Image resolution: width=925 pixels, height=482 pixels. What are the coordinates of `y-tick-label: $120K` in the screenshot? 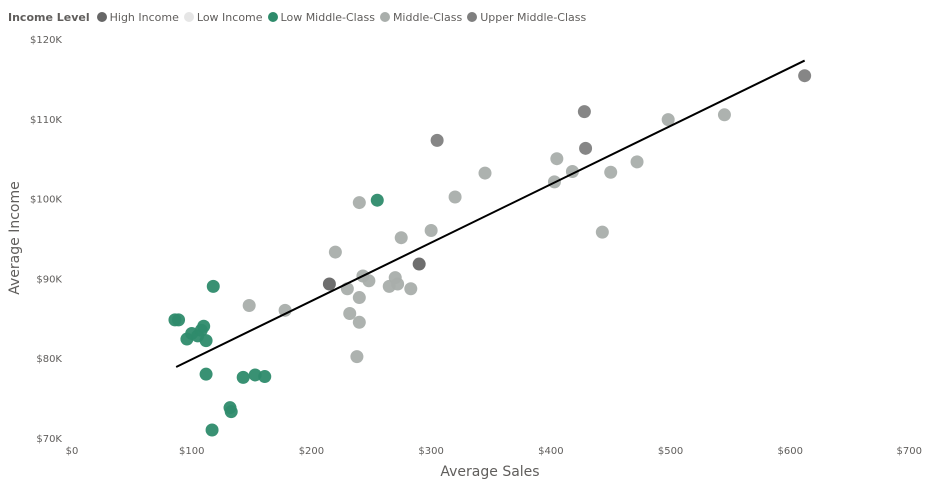 It's located at (46, 40).